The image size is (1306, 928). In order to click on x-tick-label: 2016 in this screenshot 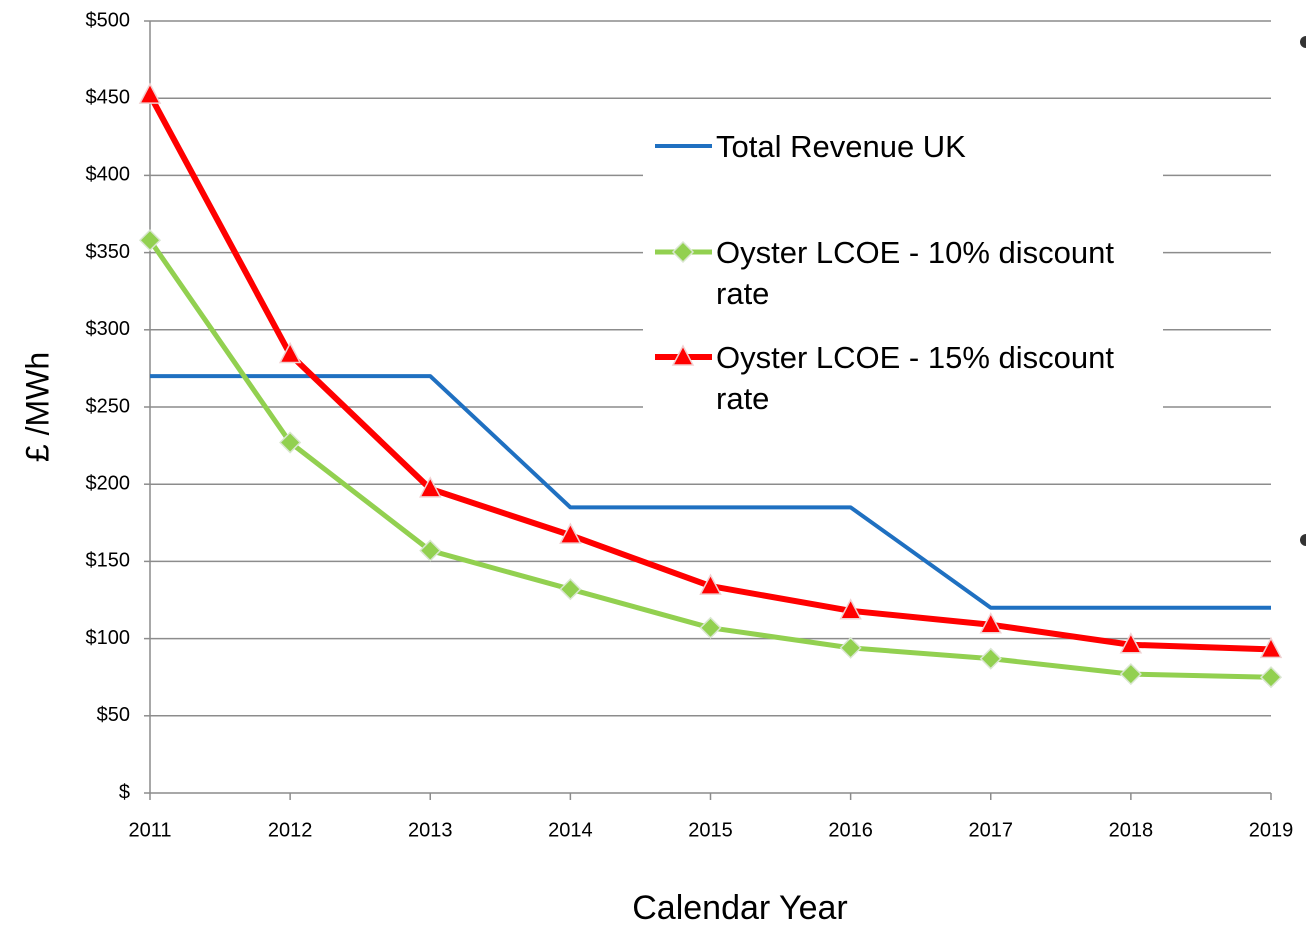, I will do `click(850, 830)`.